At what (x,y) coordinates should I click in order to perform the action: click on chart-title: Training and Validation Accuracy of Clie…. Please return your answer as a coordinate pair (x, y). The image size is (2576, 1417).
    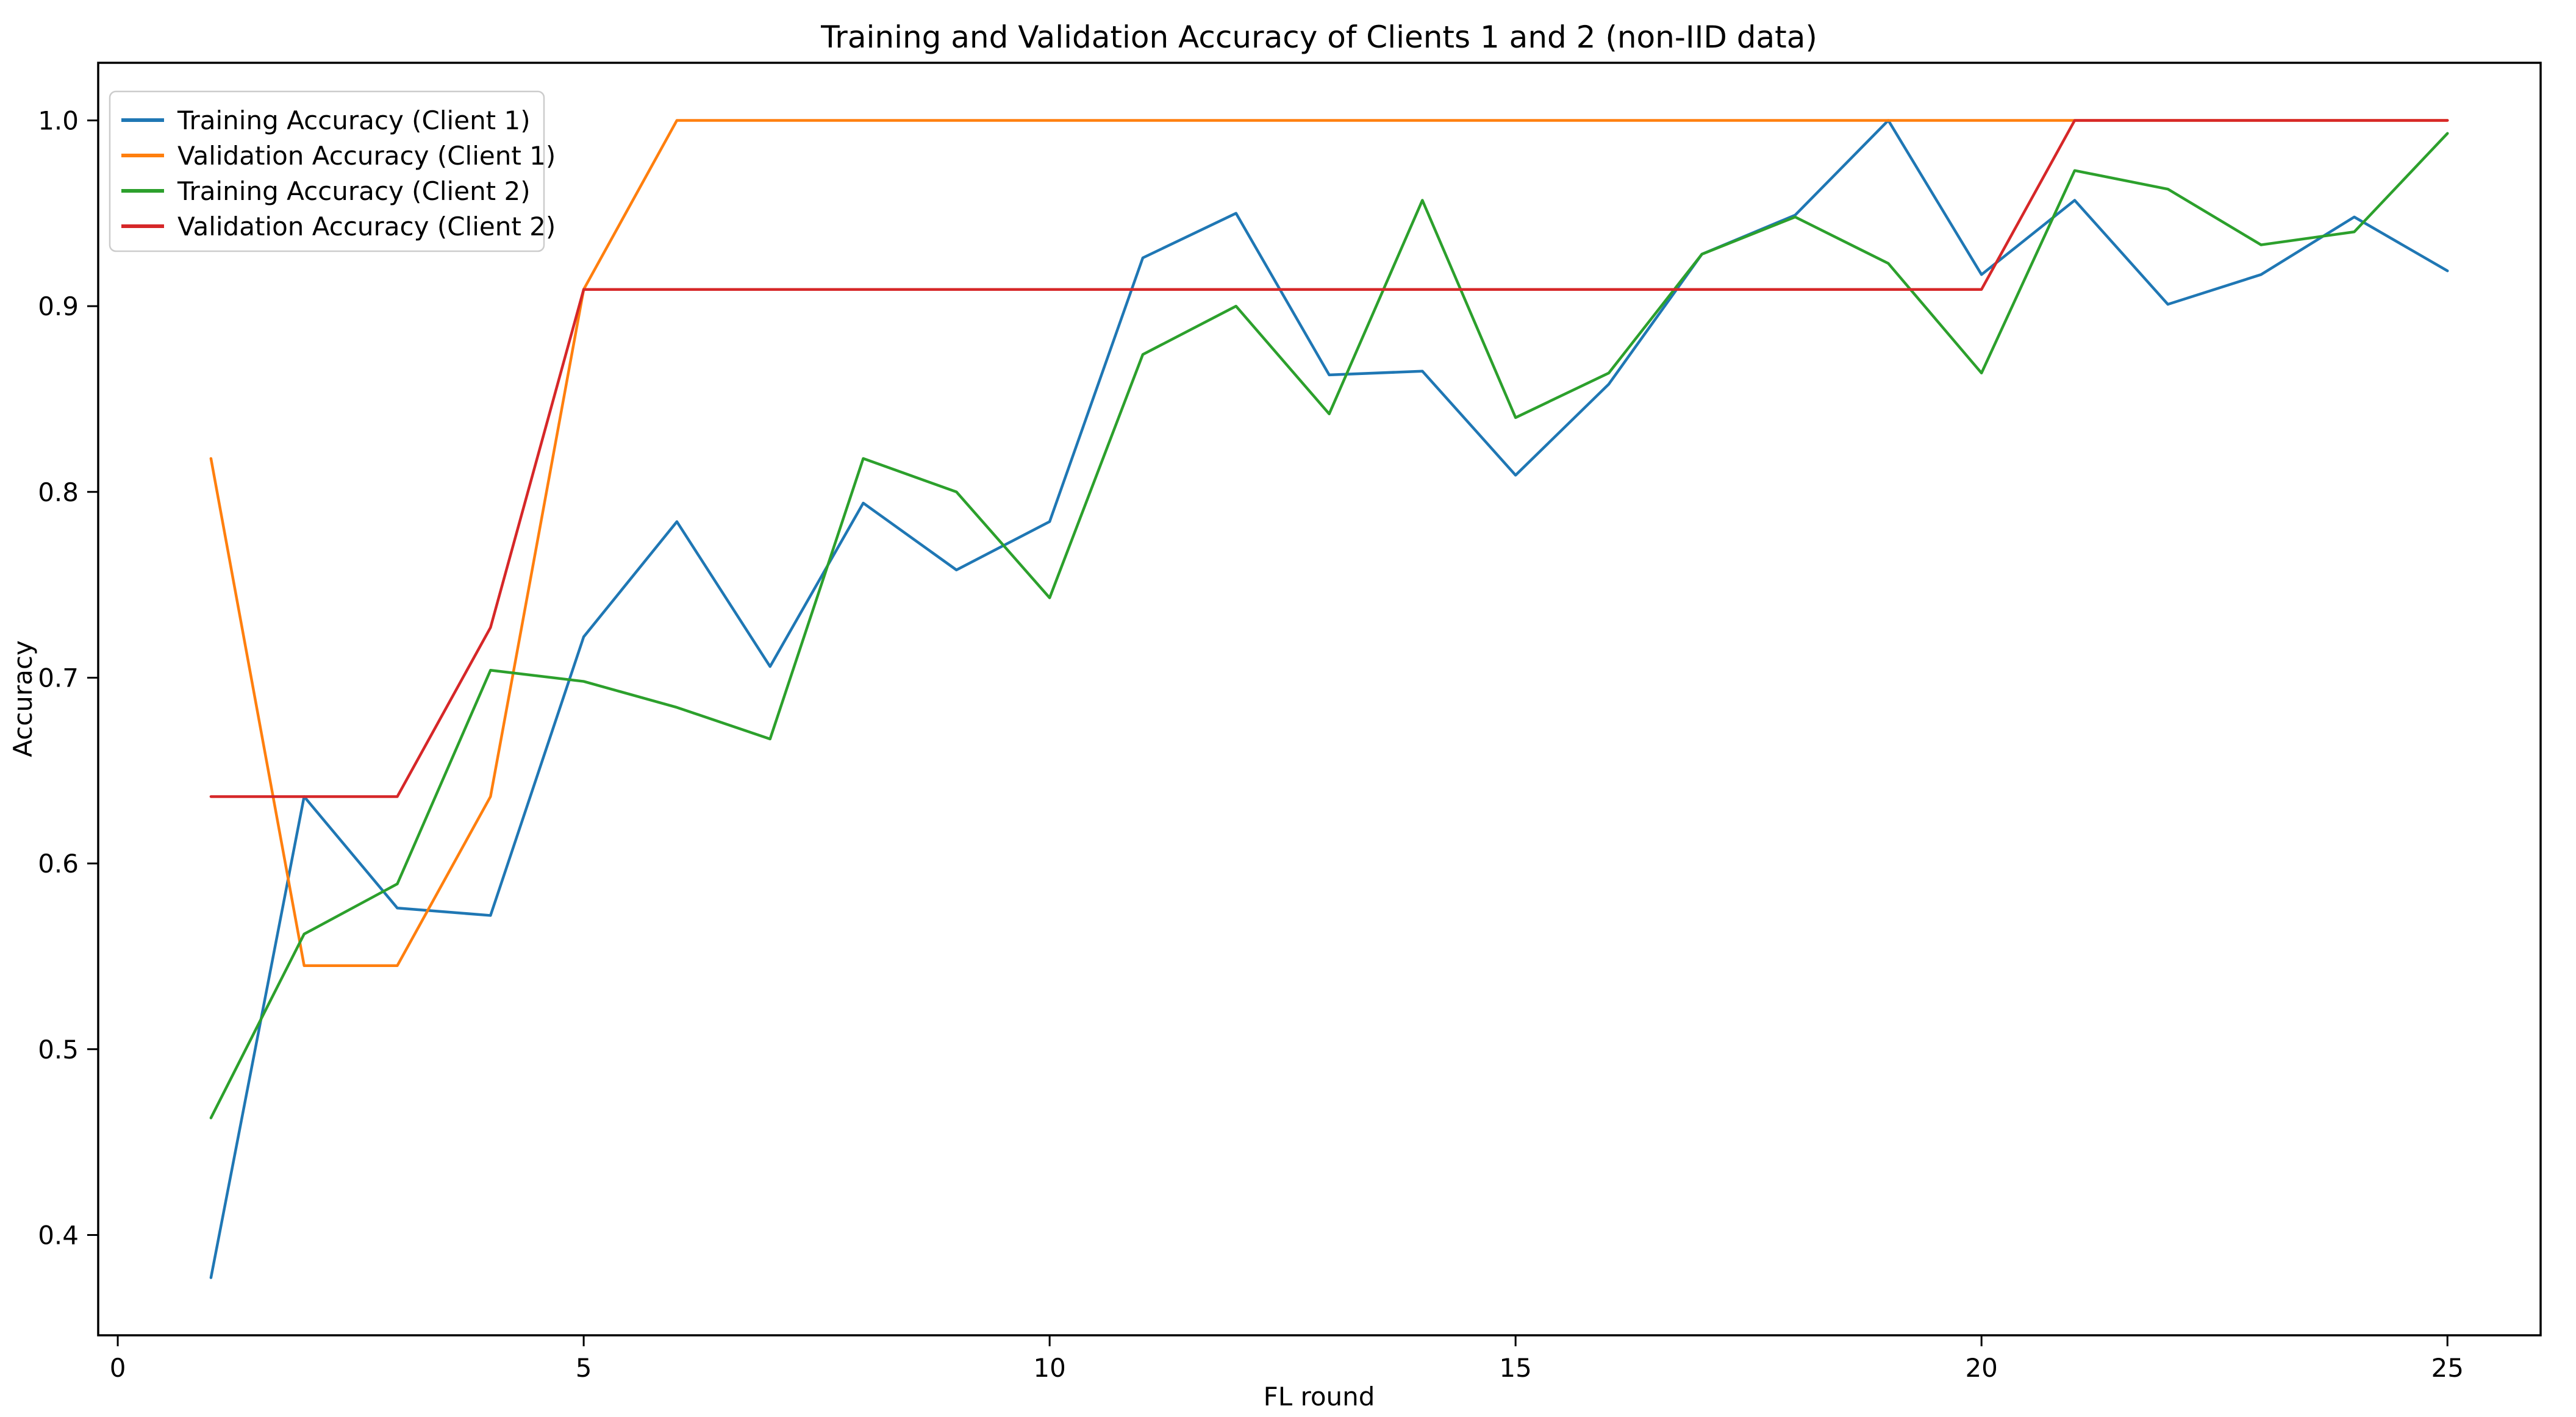
    Looking at the image, I should click on (1318, 37).